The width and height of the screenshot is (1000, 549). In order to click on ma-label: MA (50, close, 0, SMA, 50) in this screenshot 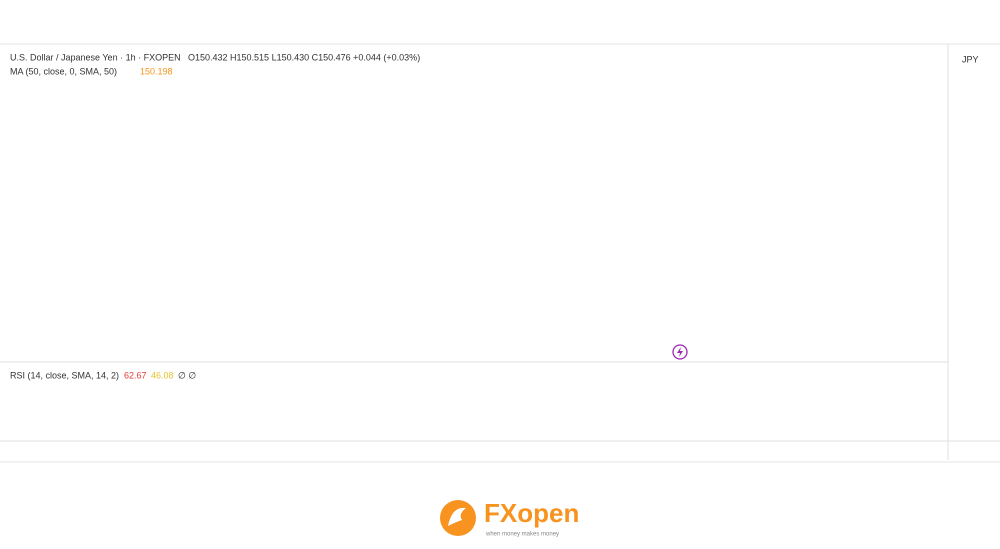, I will do `click(63, 71)`.